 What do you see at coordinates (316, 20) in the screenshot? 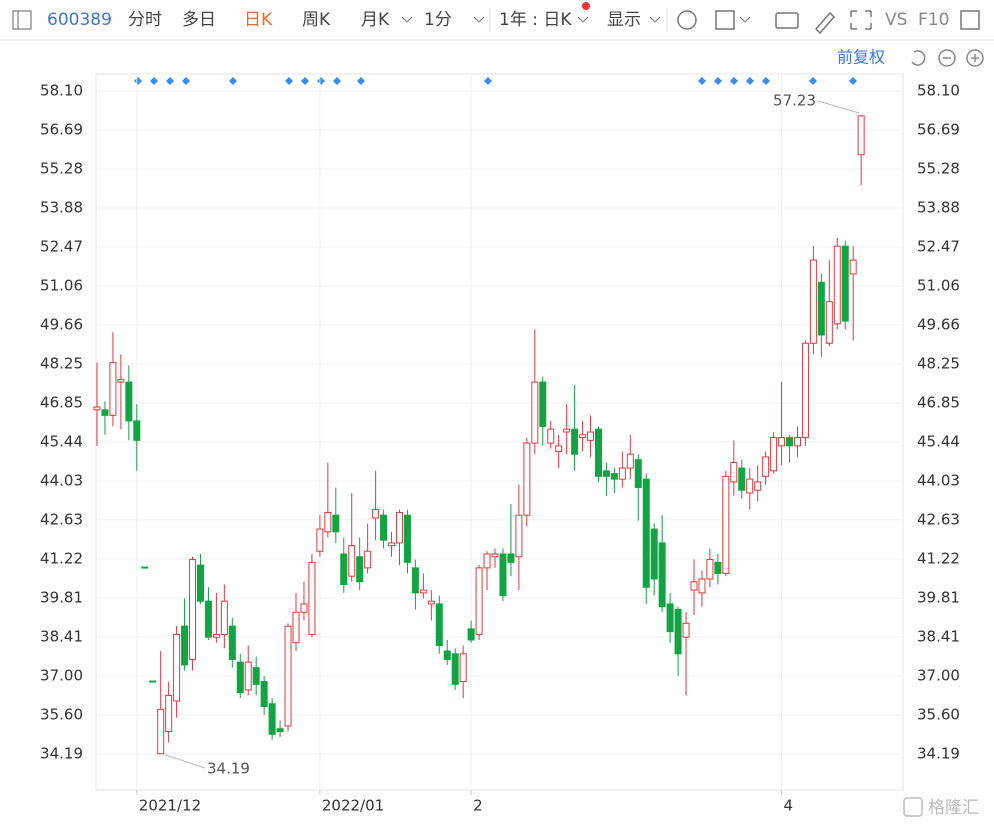
I see `tab: 周K` at bounding box center [316, 20].